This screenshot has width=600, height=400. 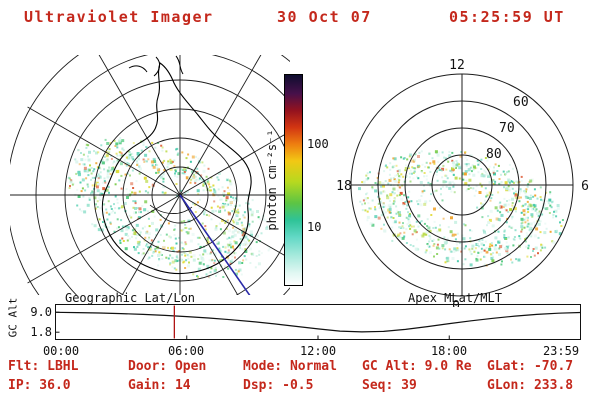 I want to click on colorbar, so click(x=293, y=180).